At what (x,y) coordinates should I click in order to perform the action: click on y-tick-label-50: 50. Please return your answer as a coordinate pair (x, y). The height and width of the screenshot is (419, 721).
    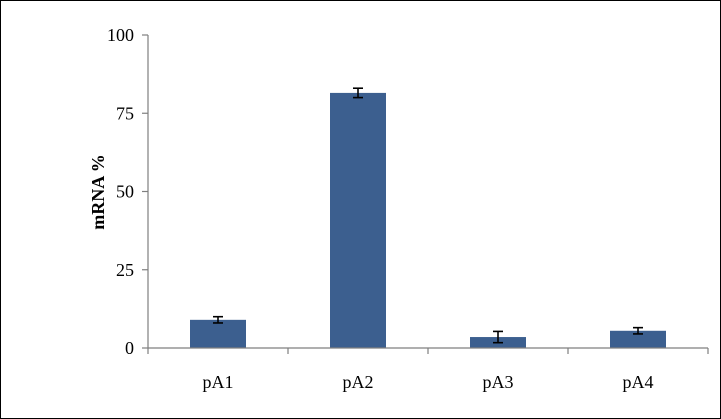
    Looking at the image, I should click on (125, 192).